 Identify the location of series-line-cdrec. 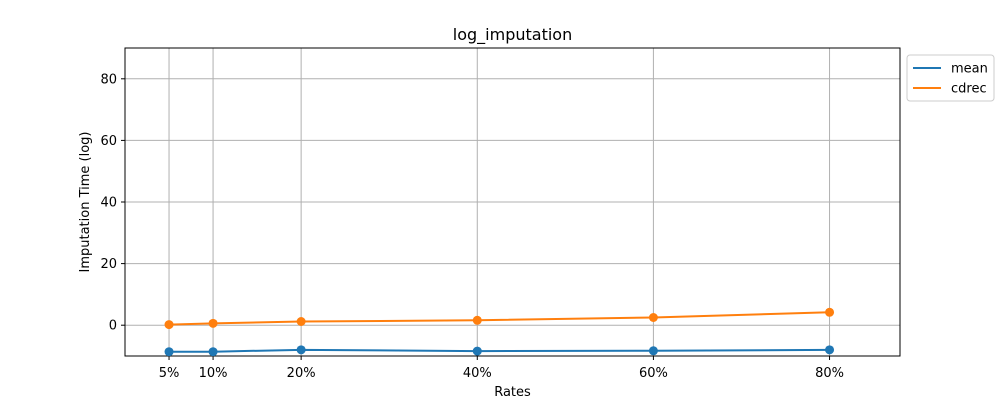
(499, 318).